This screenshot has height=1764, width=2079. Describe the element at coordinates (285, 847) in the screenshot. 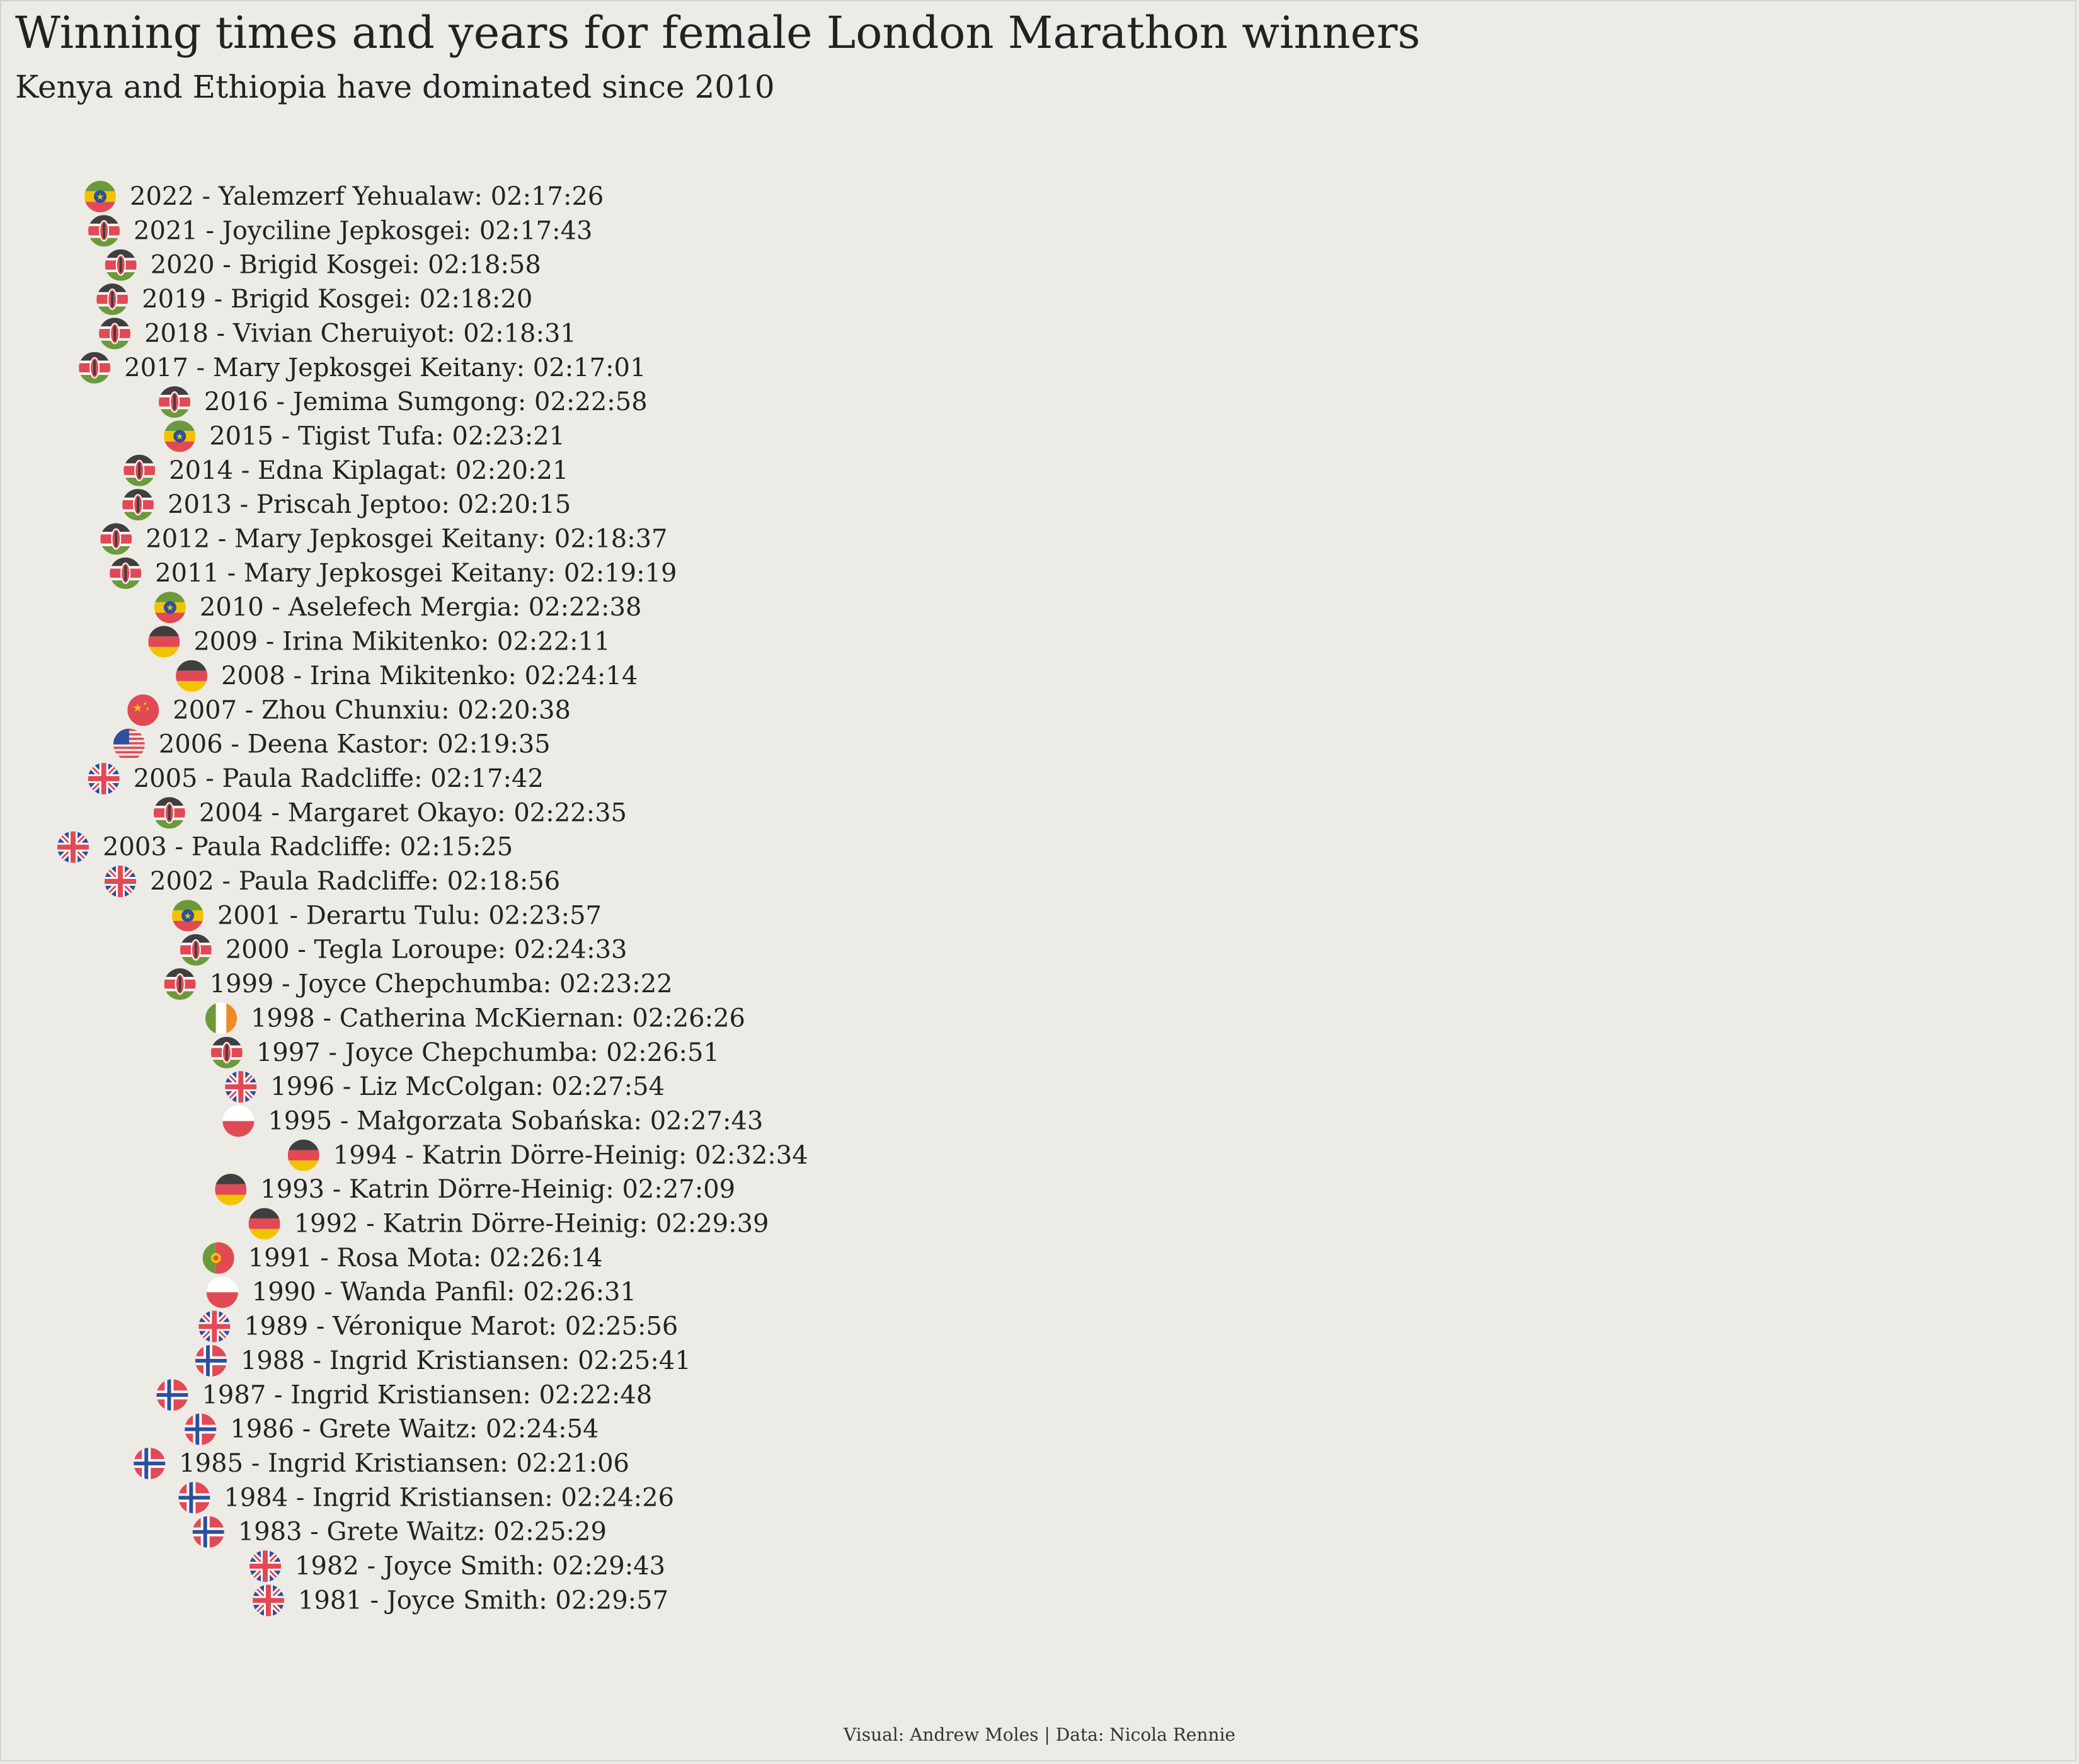

I see `data-point-2003: 2003 - Paula Radcliffe: 02:15:25` at that location.